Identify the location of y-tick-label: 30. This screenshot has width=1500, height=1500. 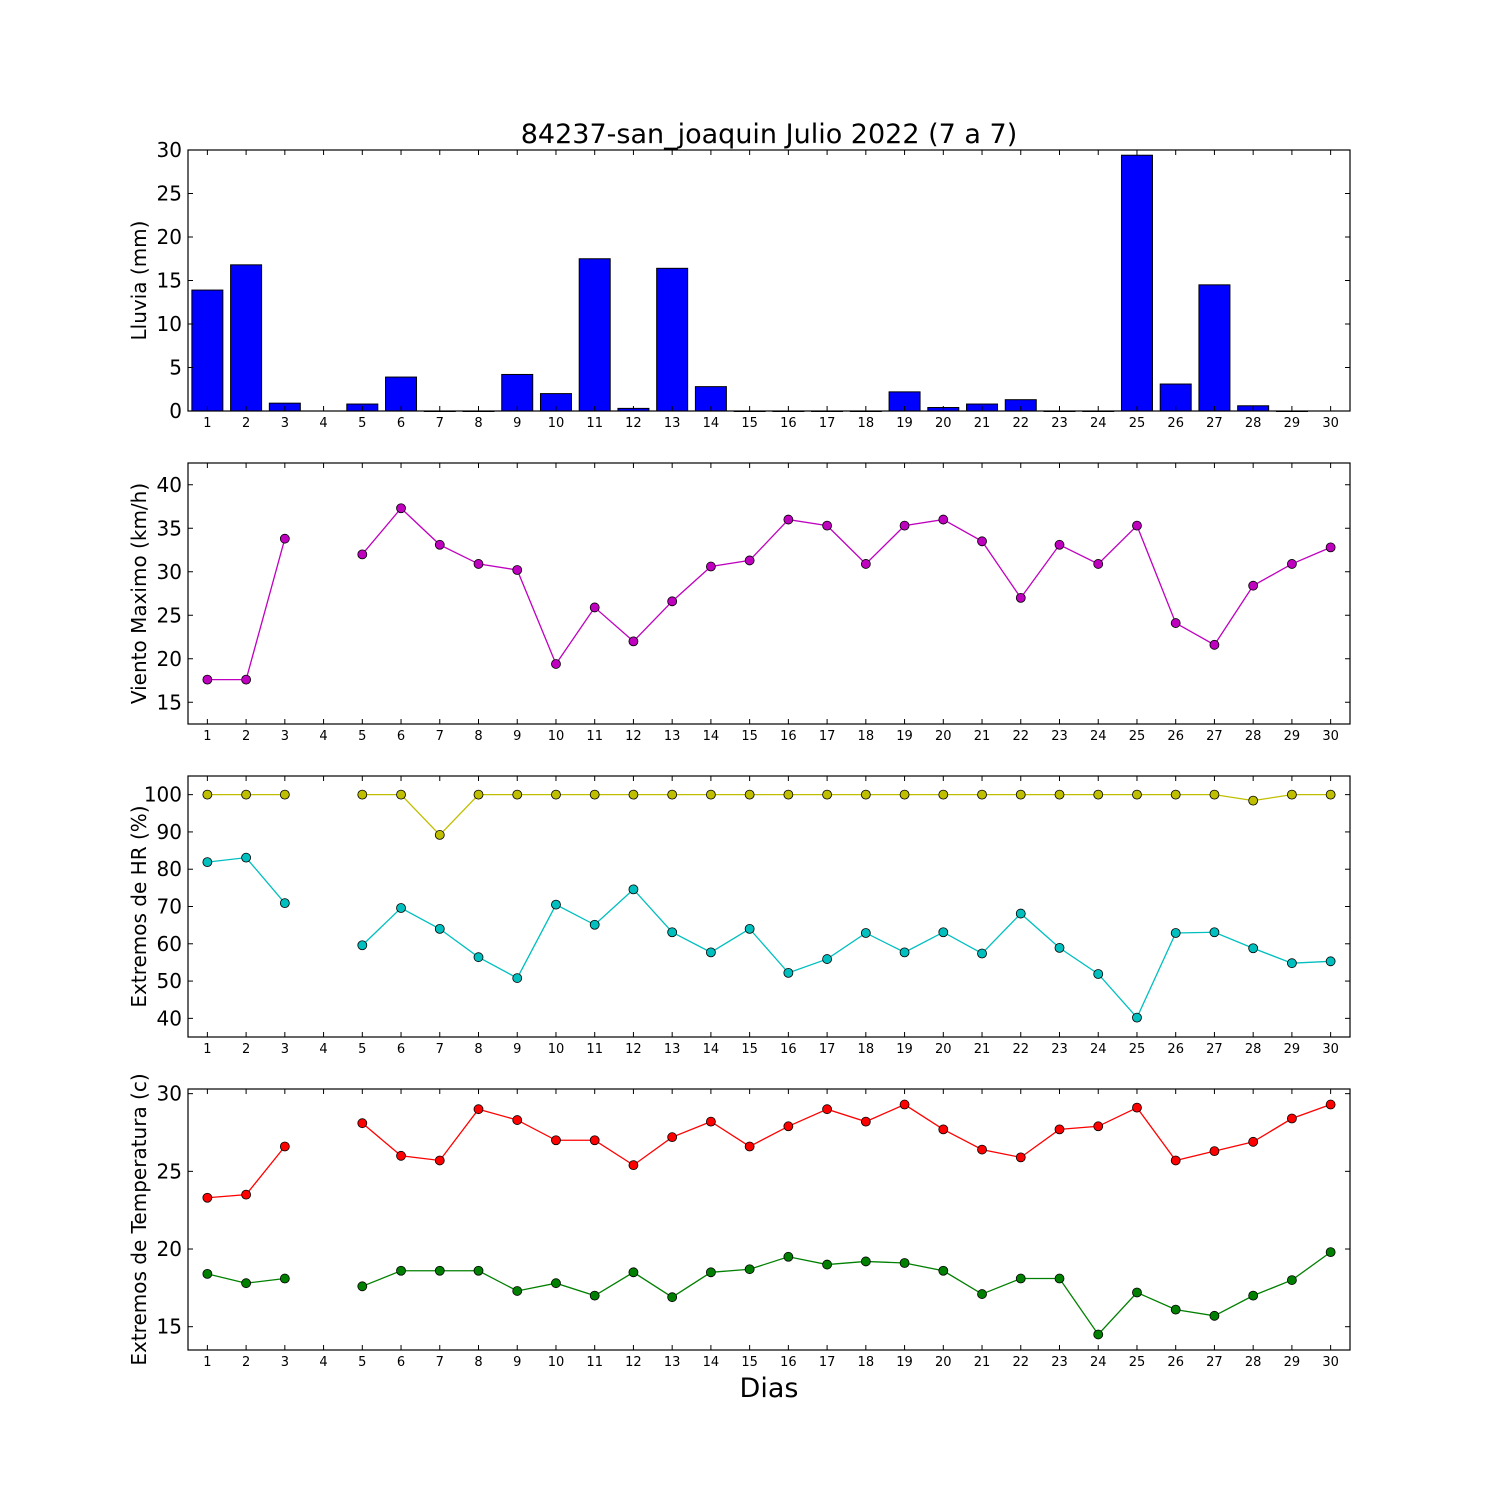
(169, 572).